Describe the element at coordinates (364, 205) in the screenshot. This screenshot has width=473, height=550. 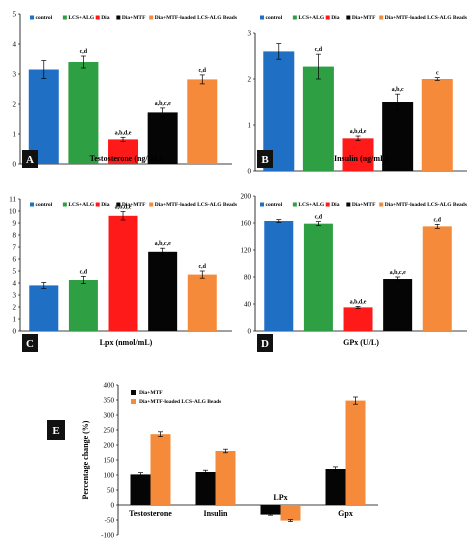
I see `legend-label: Dia+MTF` at that location.